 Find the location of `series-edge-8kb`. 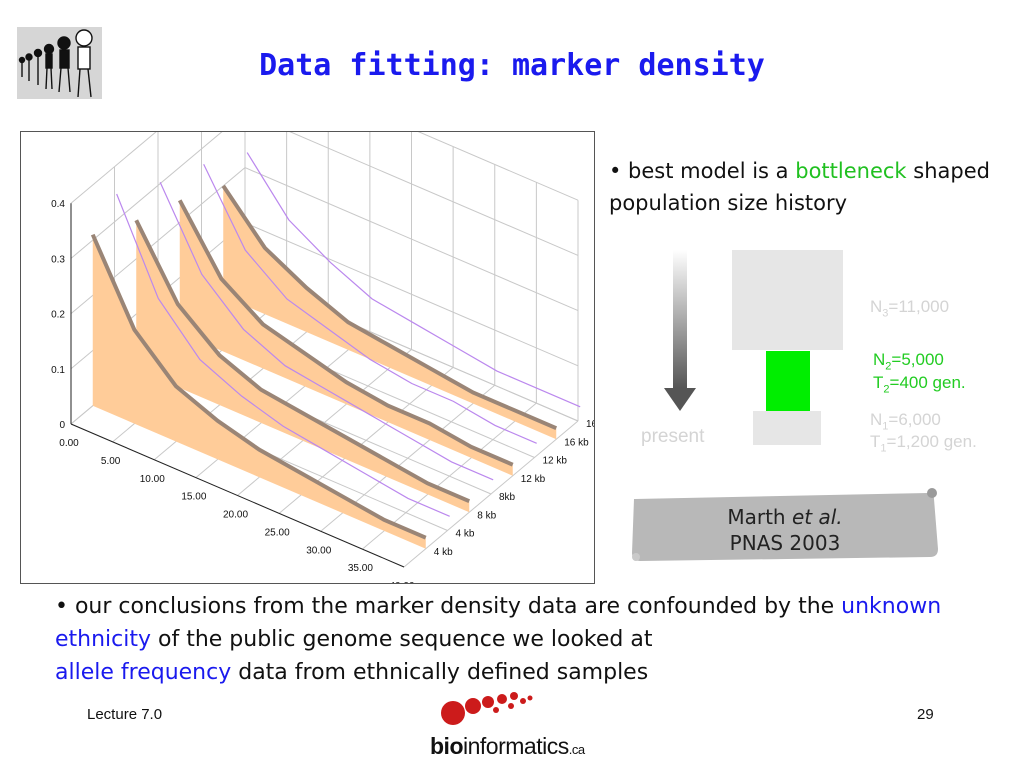

series-edge-8kb is located at coordinates (302, 361).